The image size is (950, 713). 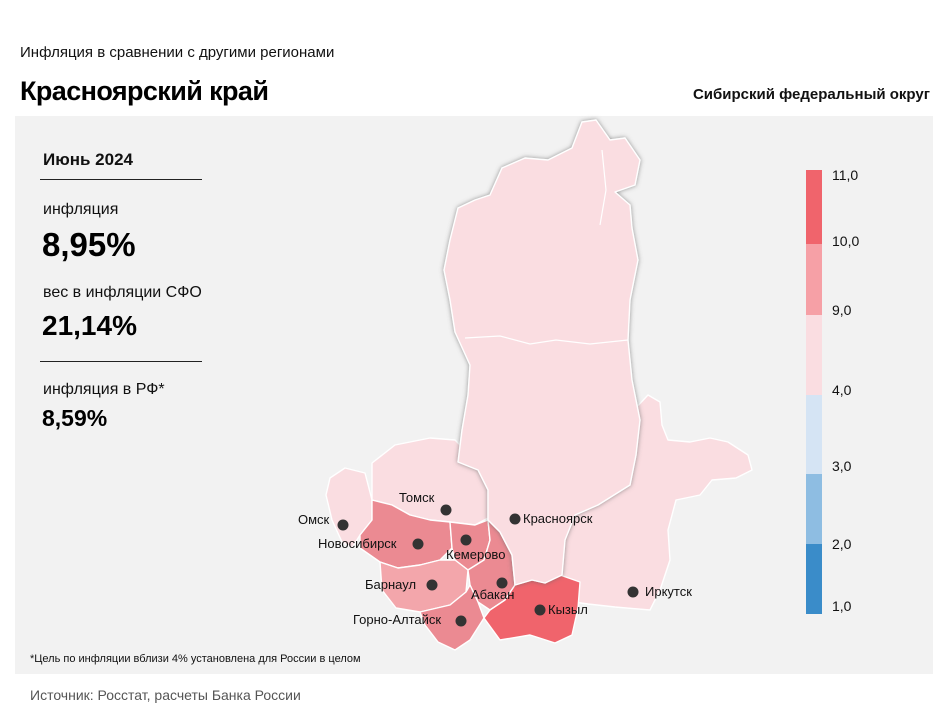 I want to click on city-10-marker, so click(x=633, y=592).